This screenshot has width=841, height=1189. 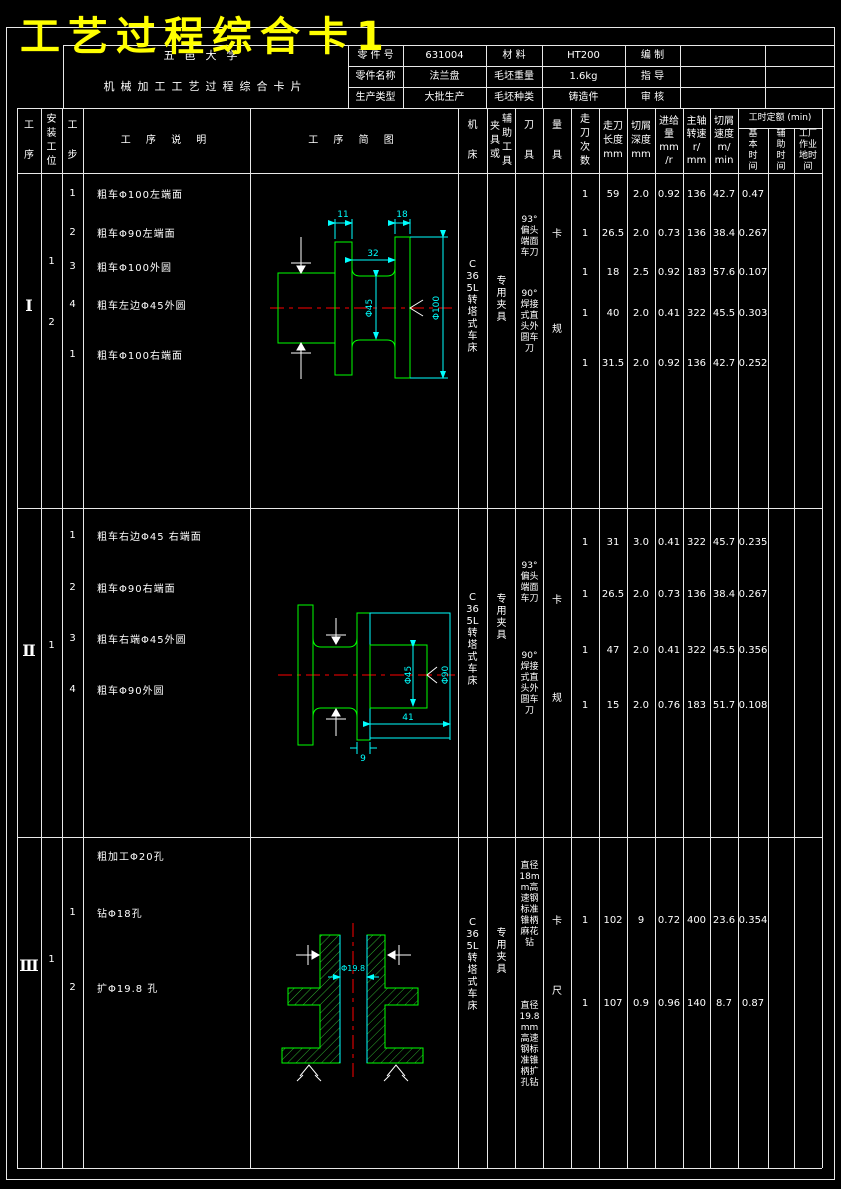 I want to click on process-2-setup-1: 1, so click(x=51, y=645).